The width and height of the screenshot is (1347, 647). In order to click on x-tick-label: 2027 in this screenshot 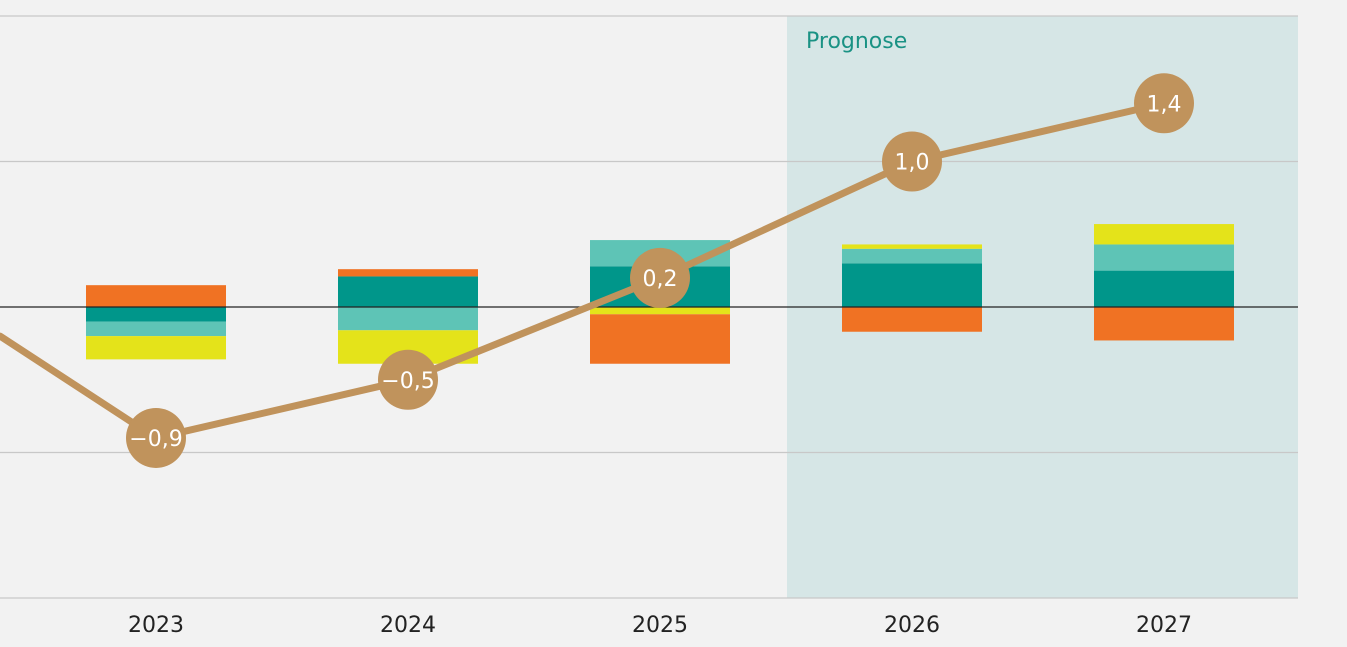, I will do `click(1164, 625)`.